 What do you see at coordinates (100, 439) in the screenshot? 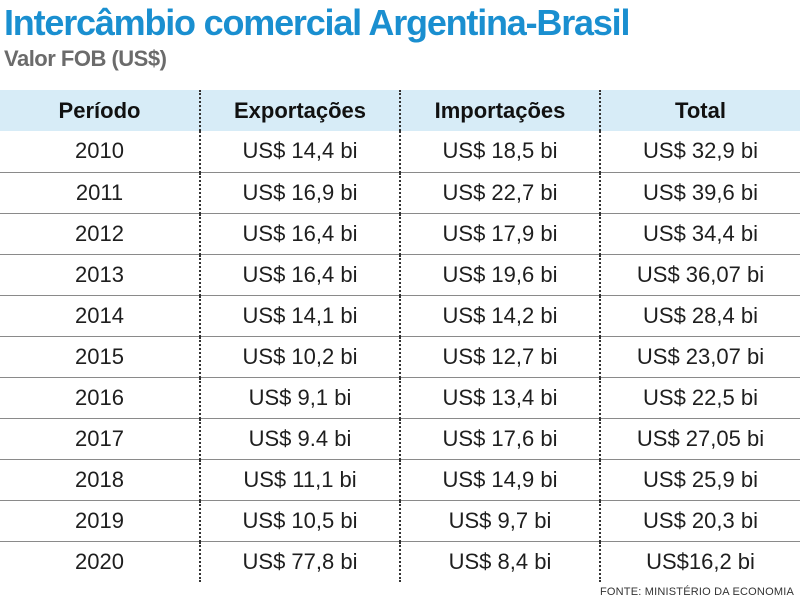
I see `cell-periodo: 2017` at bounding box center [100, 439].